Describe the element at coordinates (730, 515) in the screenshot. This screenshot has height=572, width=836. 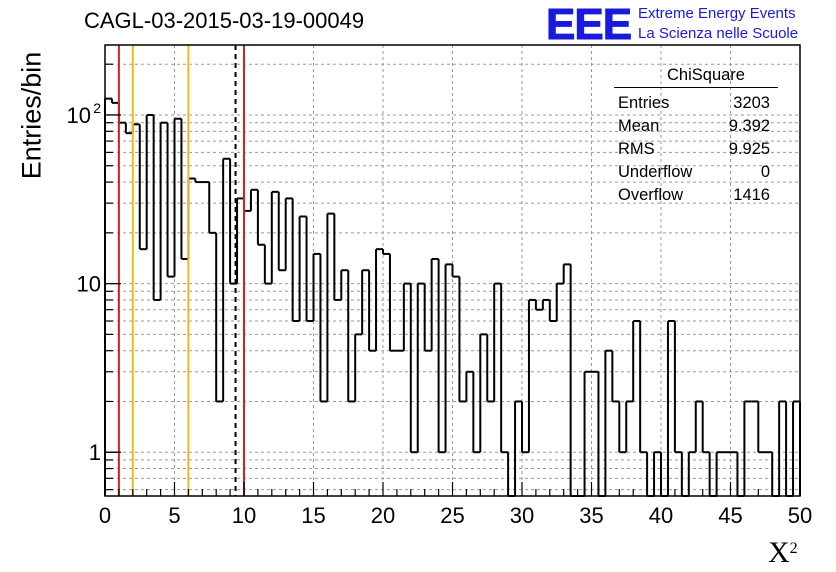
I see `x-tick-label: 45` at that location.